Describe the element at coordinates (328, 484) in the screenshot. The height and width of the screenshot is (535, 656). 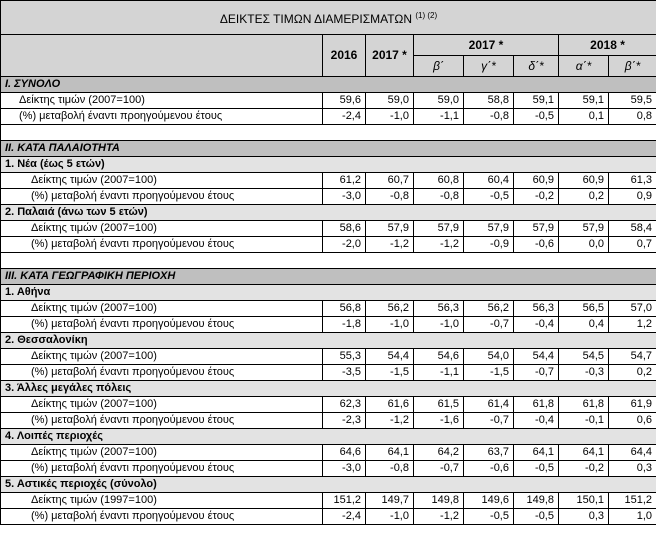
I see `group-label: 5. Αστικές περιοχές (σύνολο)` at that location.